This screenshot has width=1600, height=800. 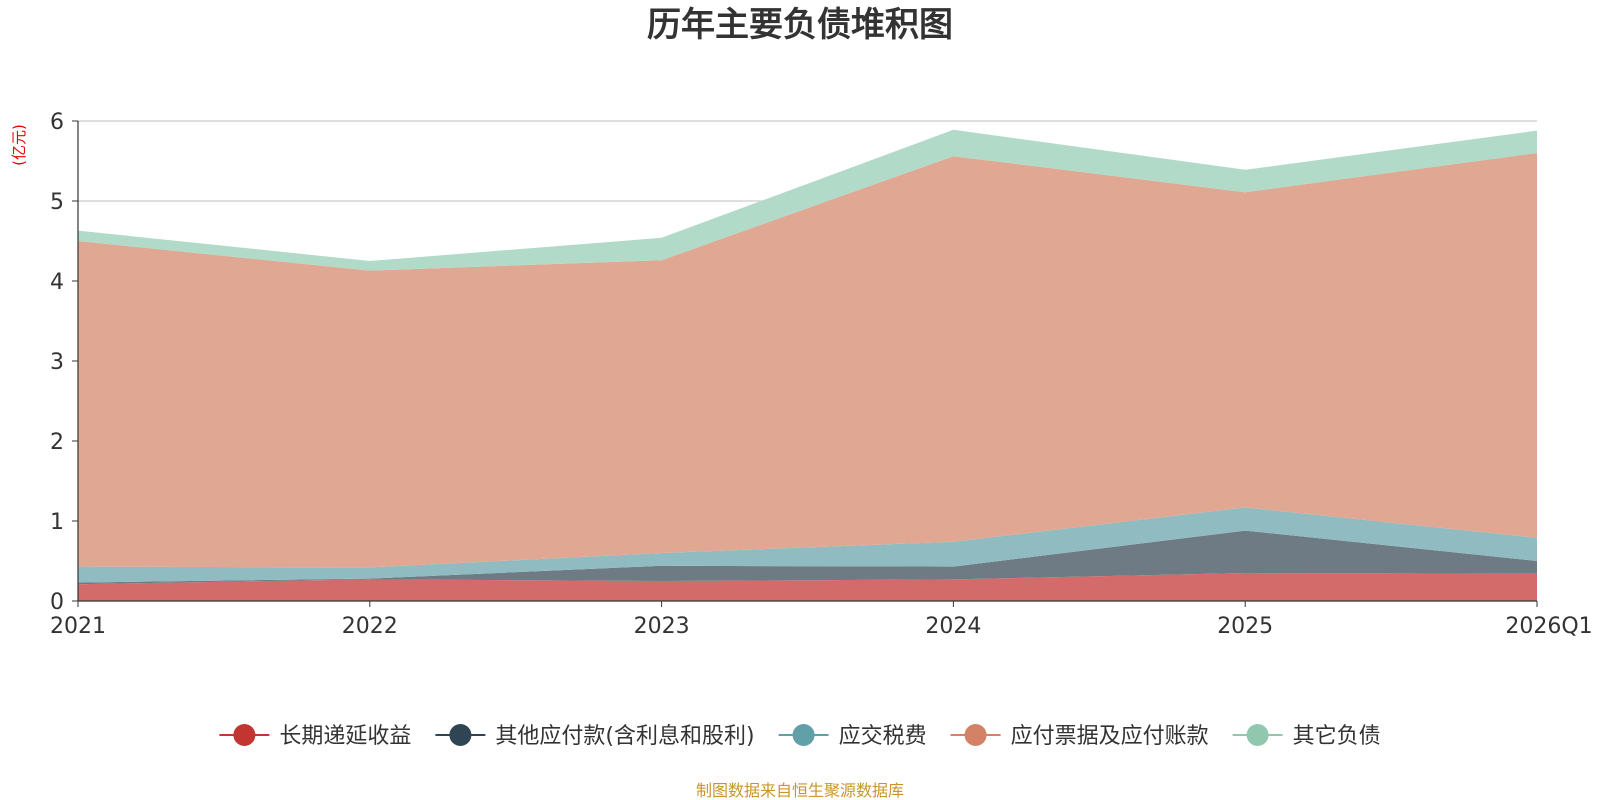 I want to click on legend-label: 应付票据及应付账款, so click(x=1110, y=736).